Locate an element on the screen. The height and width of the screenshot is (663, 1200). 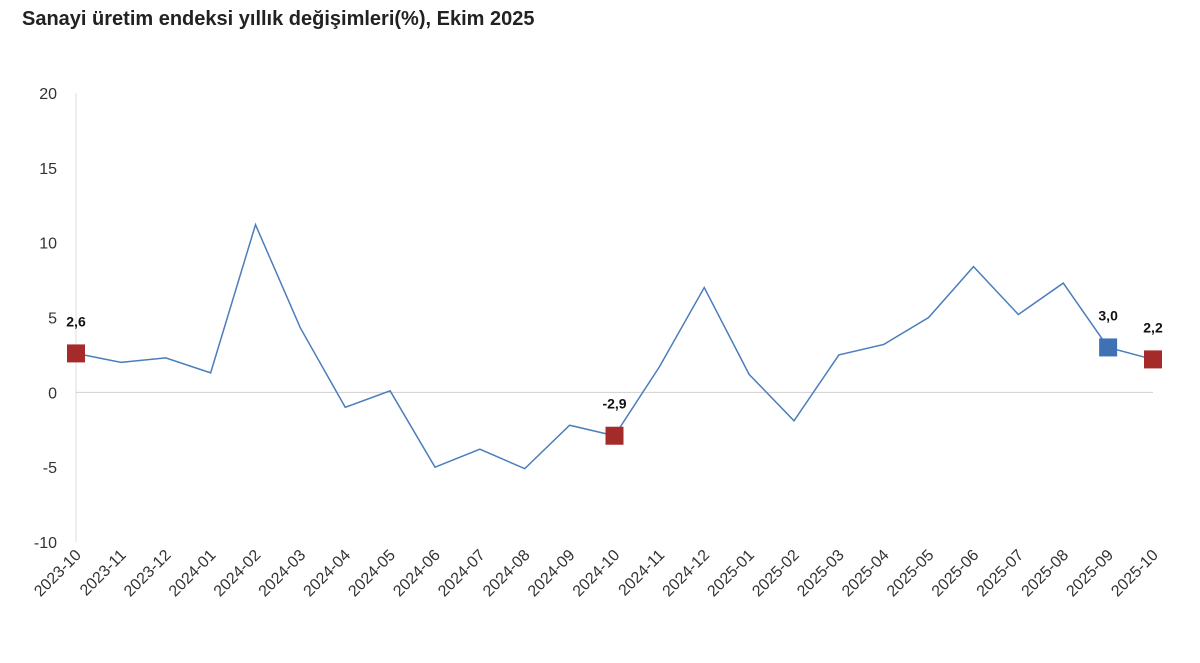
x-tick-label: 2024-02 is located at coordinates (238, 574).